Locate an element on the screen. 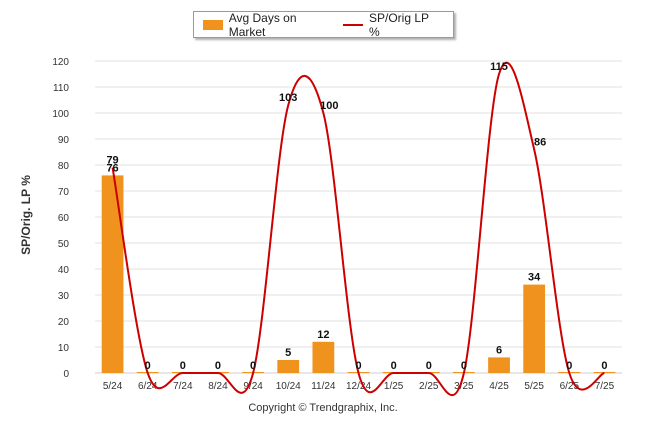  y-tick-label: 60 is located at coordinates (64, 218).